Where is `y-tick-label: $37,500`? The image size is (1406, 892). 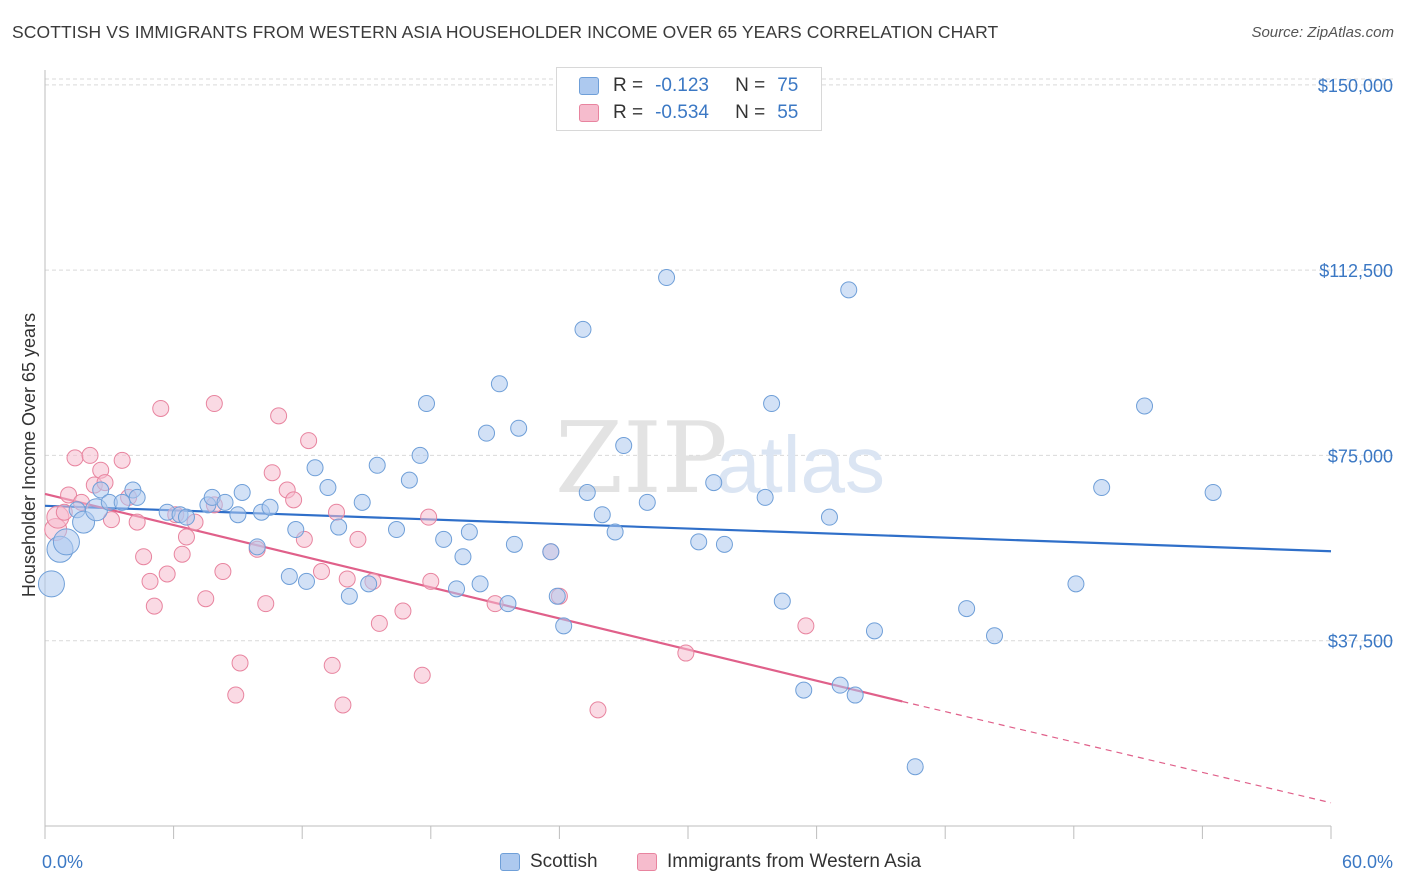 y-tick-label: $37,500 is located at coordinates (1360, 642).